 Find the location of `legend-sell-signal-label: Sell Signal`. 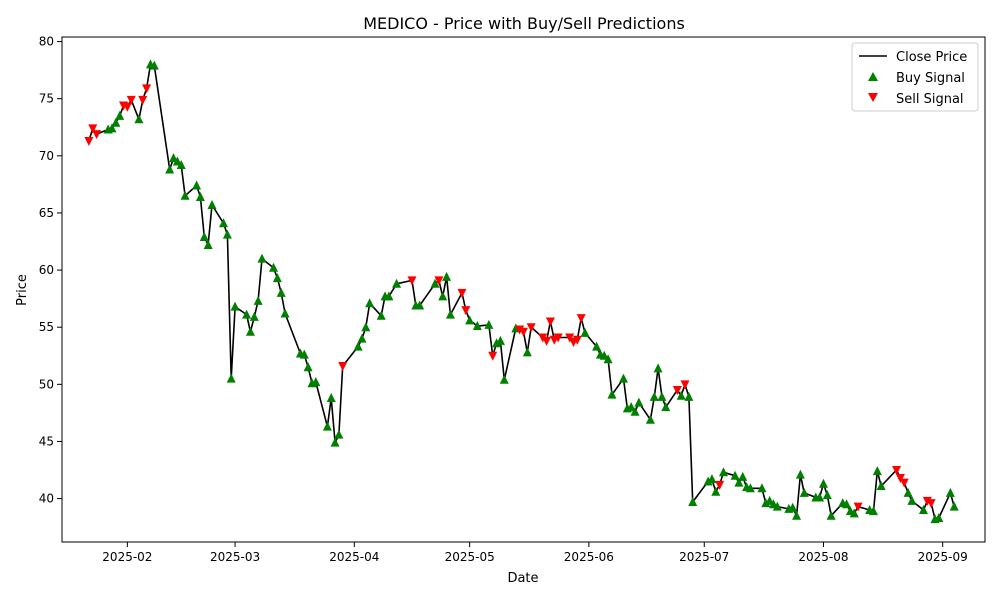

legend-sell-signal-label: Sell Signal is located at coordinates (930, 99).